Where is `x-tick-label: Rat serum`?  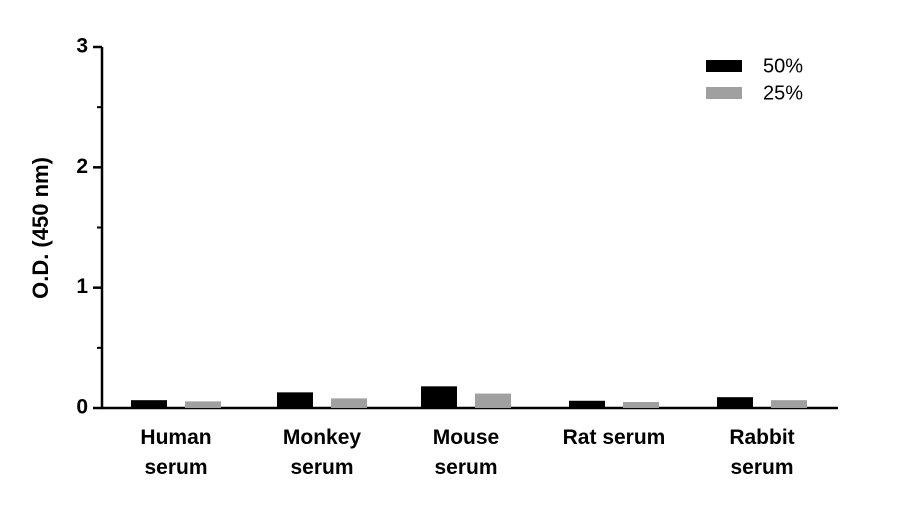
x-tick-label: Rat serum is located at coordinates (614, 437).